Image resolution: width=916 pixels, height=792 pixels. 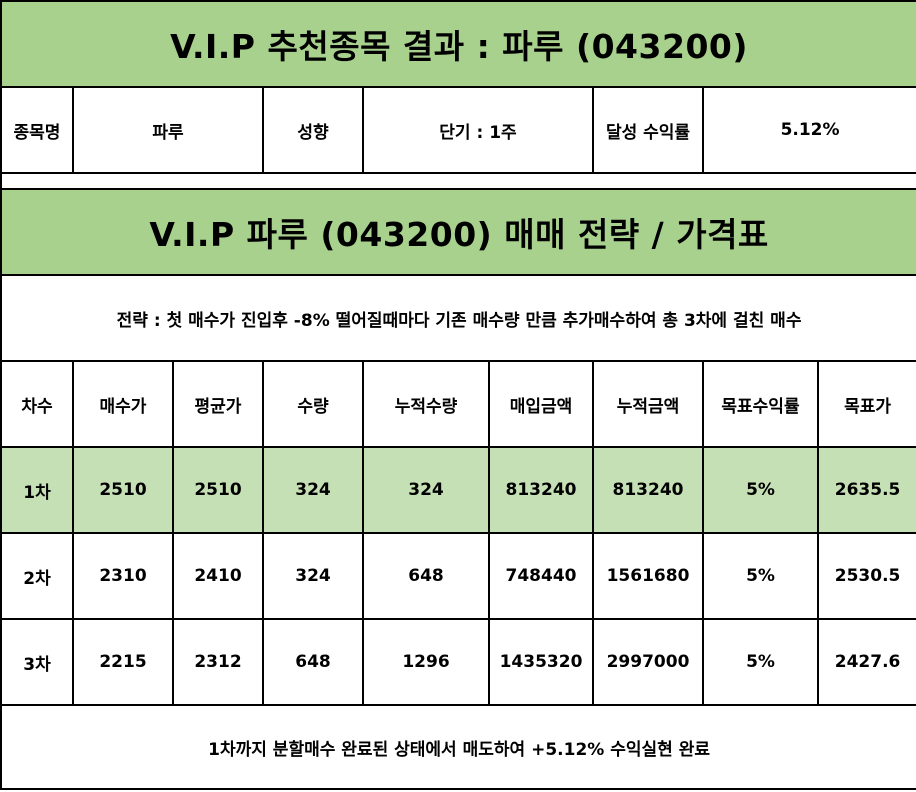 I want to click on column-header: 누적금액, so click(x=648, y=404).